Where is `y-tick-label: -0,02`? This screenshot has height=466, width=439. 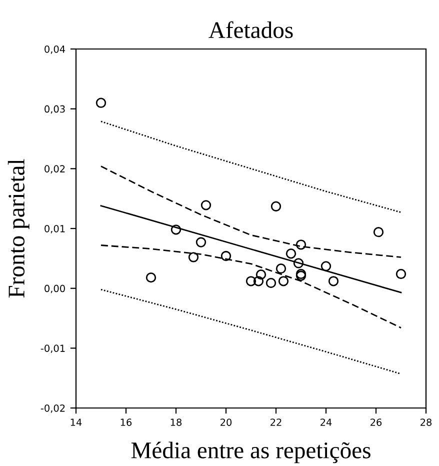 y-tick-label: -0,02 is located at coordinates (52, 408).